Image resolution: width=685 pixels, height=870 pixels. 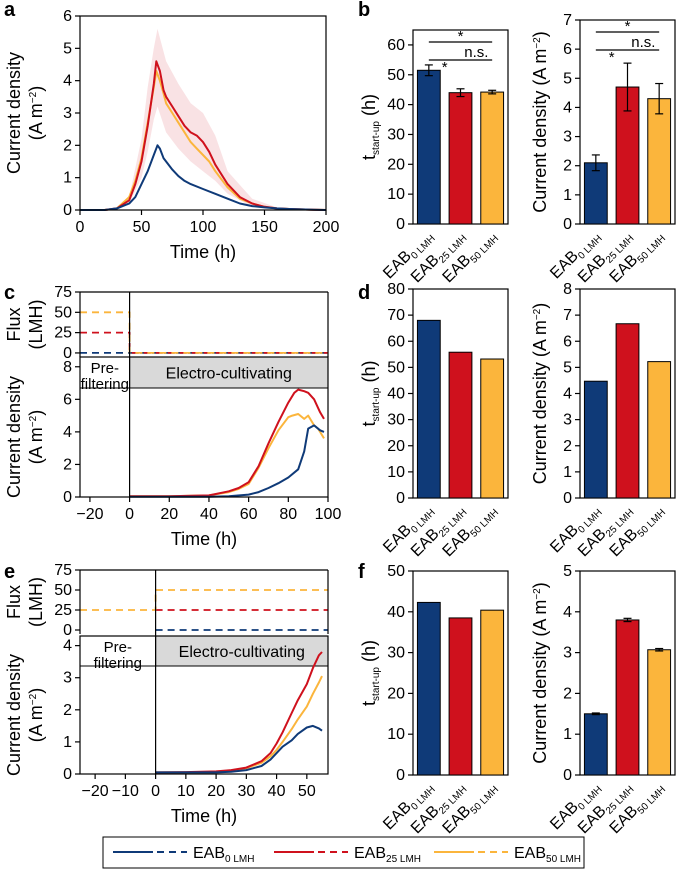 What do you see at coordinates (95, 791) in the screenshot?
I see `x-tick-label: −20` at bounding box center [95, 791].